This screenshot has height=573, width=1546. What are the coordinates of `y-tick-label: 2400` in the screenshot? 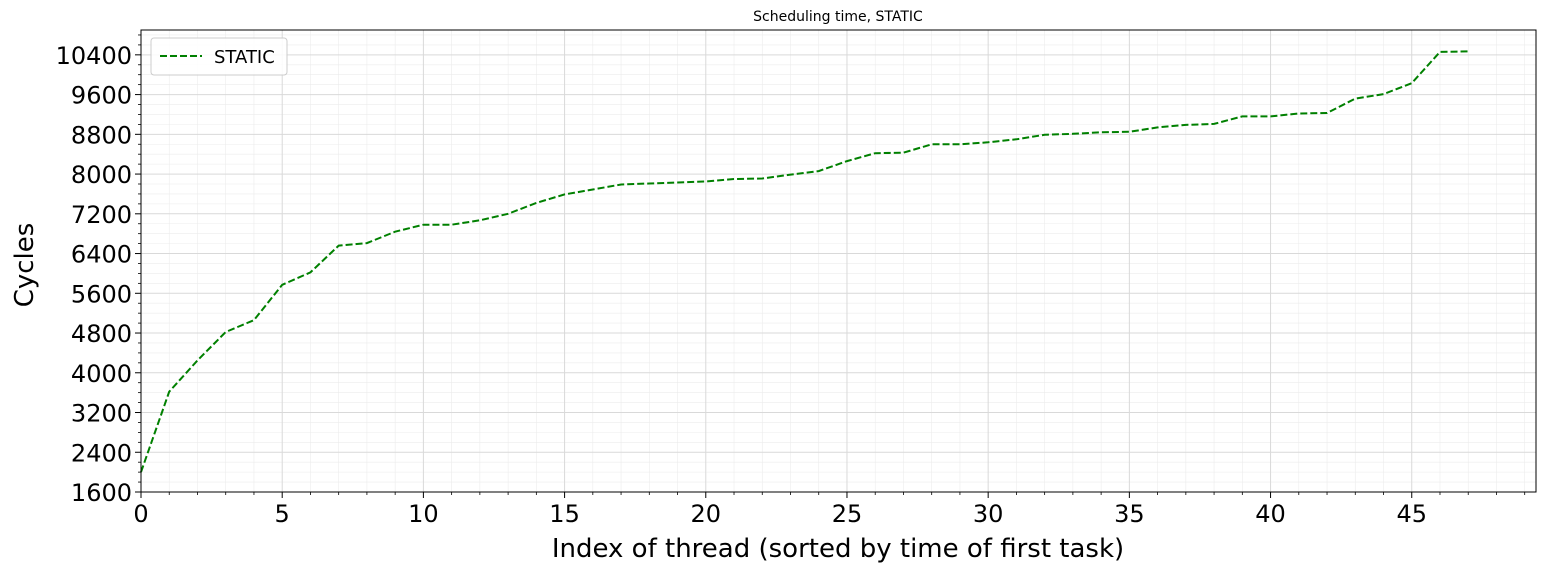 It's located at (101, 453).